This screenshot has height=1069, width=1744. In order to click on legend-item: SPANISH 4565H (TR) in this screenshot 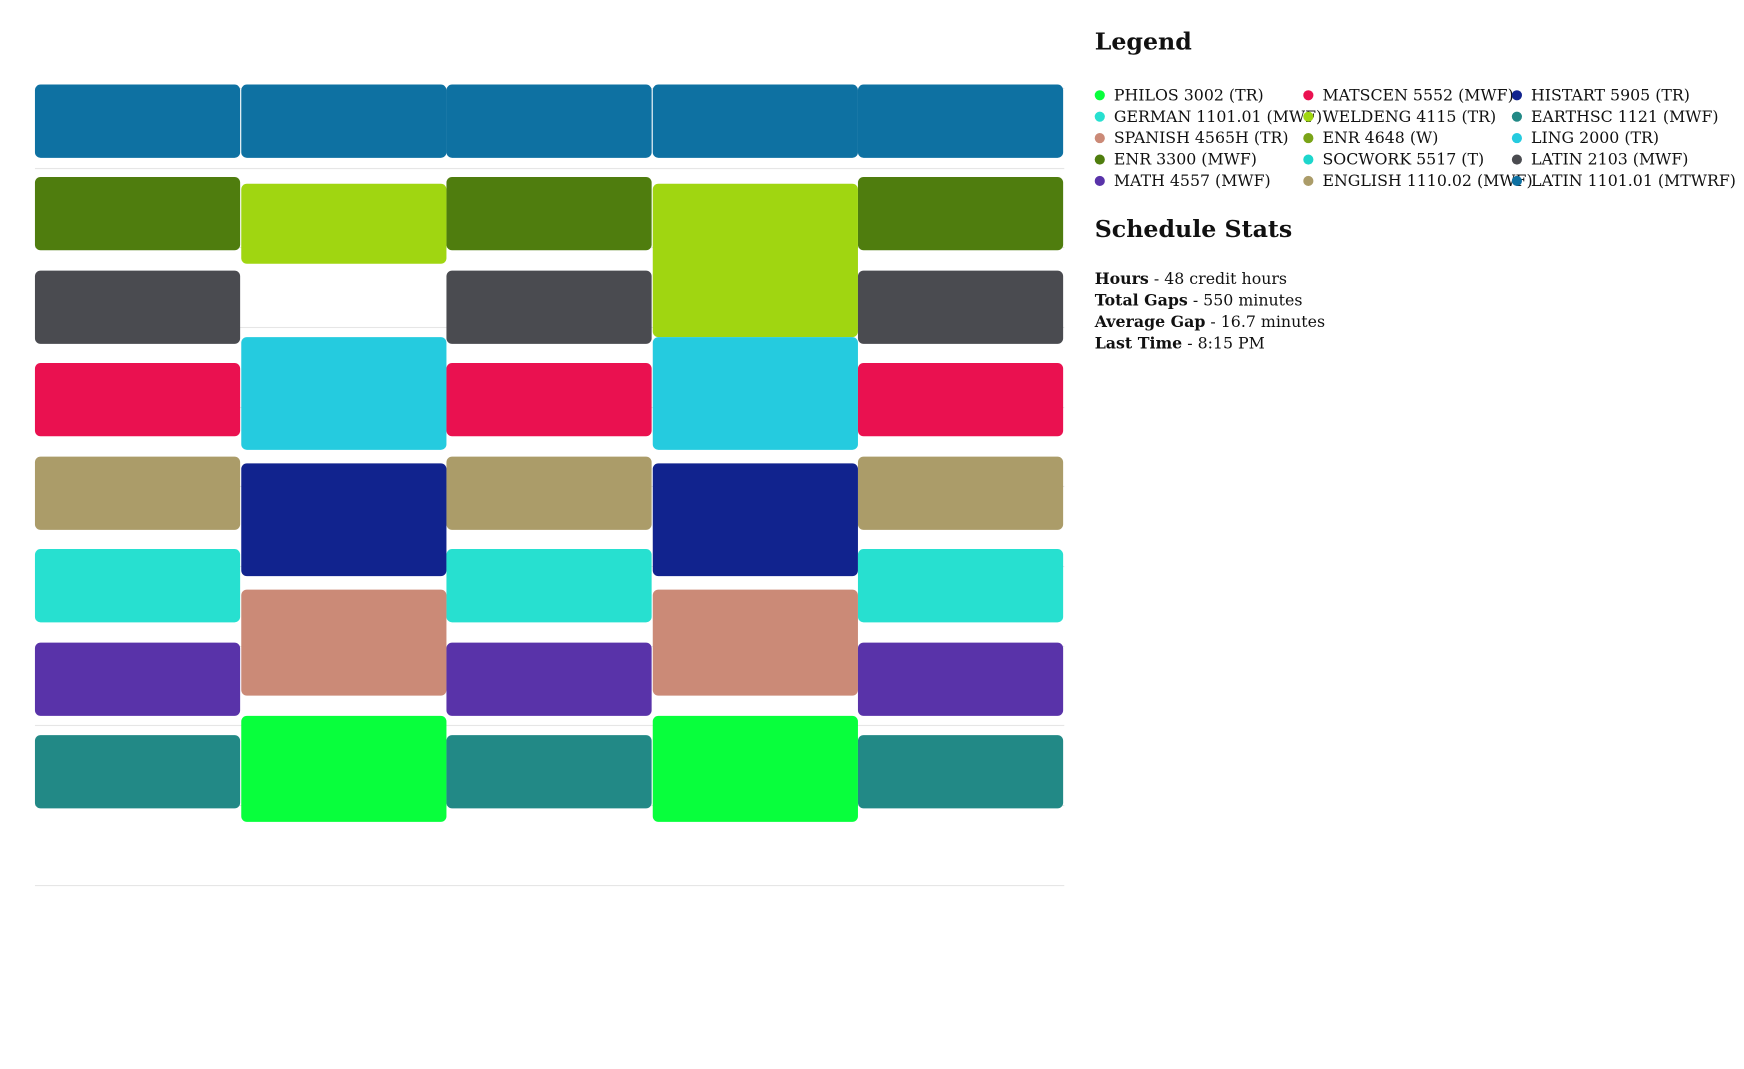, I will do `click(1199, 137)`.